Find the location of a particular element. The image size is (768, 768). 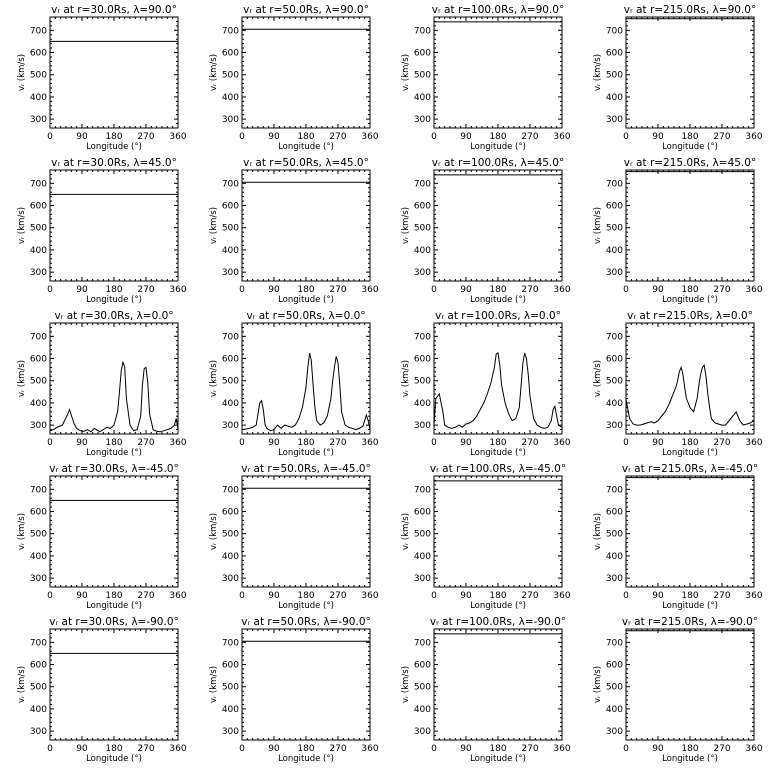

panel-title: vᵣ at r=100.0Rs, λ=0.0° is located at coordinates (498, 316).